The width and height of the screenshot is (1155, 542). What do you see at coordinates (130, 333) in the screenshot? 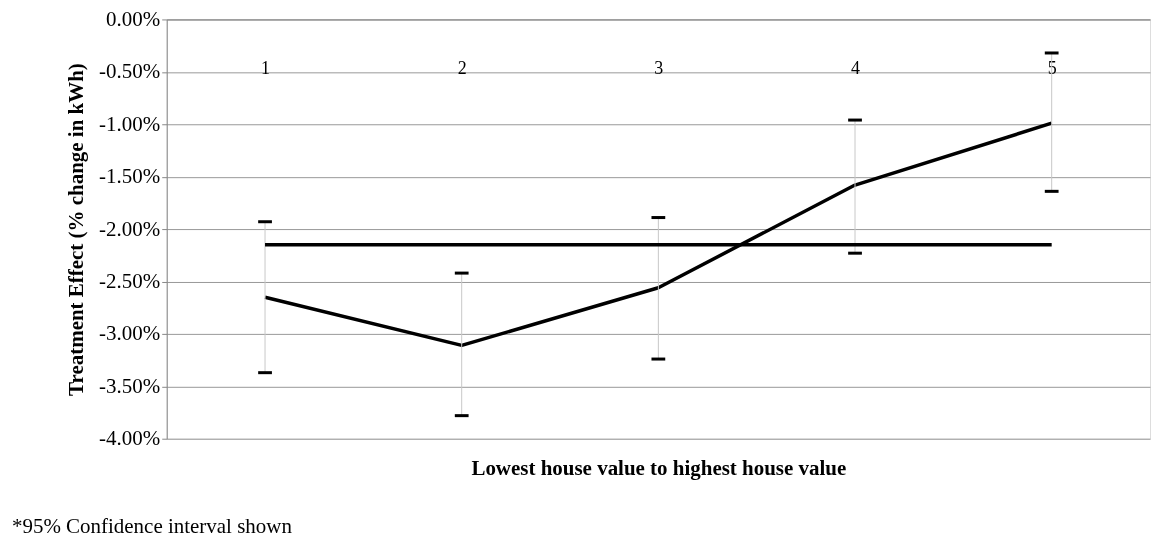
I see `y-tick-label: -3.00%` at bounding box center [130, 333].